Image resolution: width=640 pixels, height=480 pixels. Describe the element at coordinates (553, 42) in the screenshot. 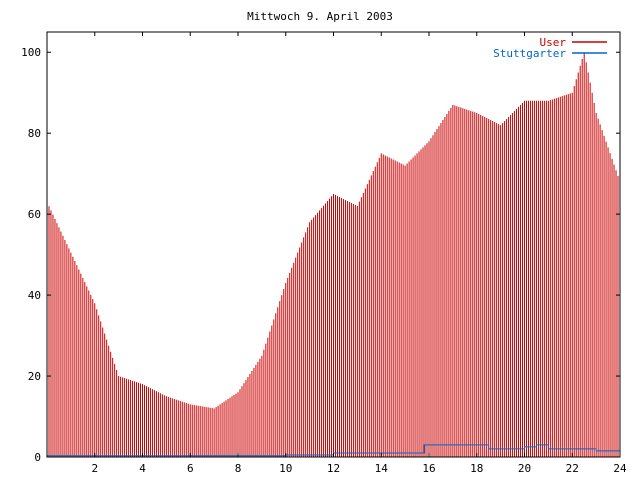

I see `legend-label-user: User` at that location.